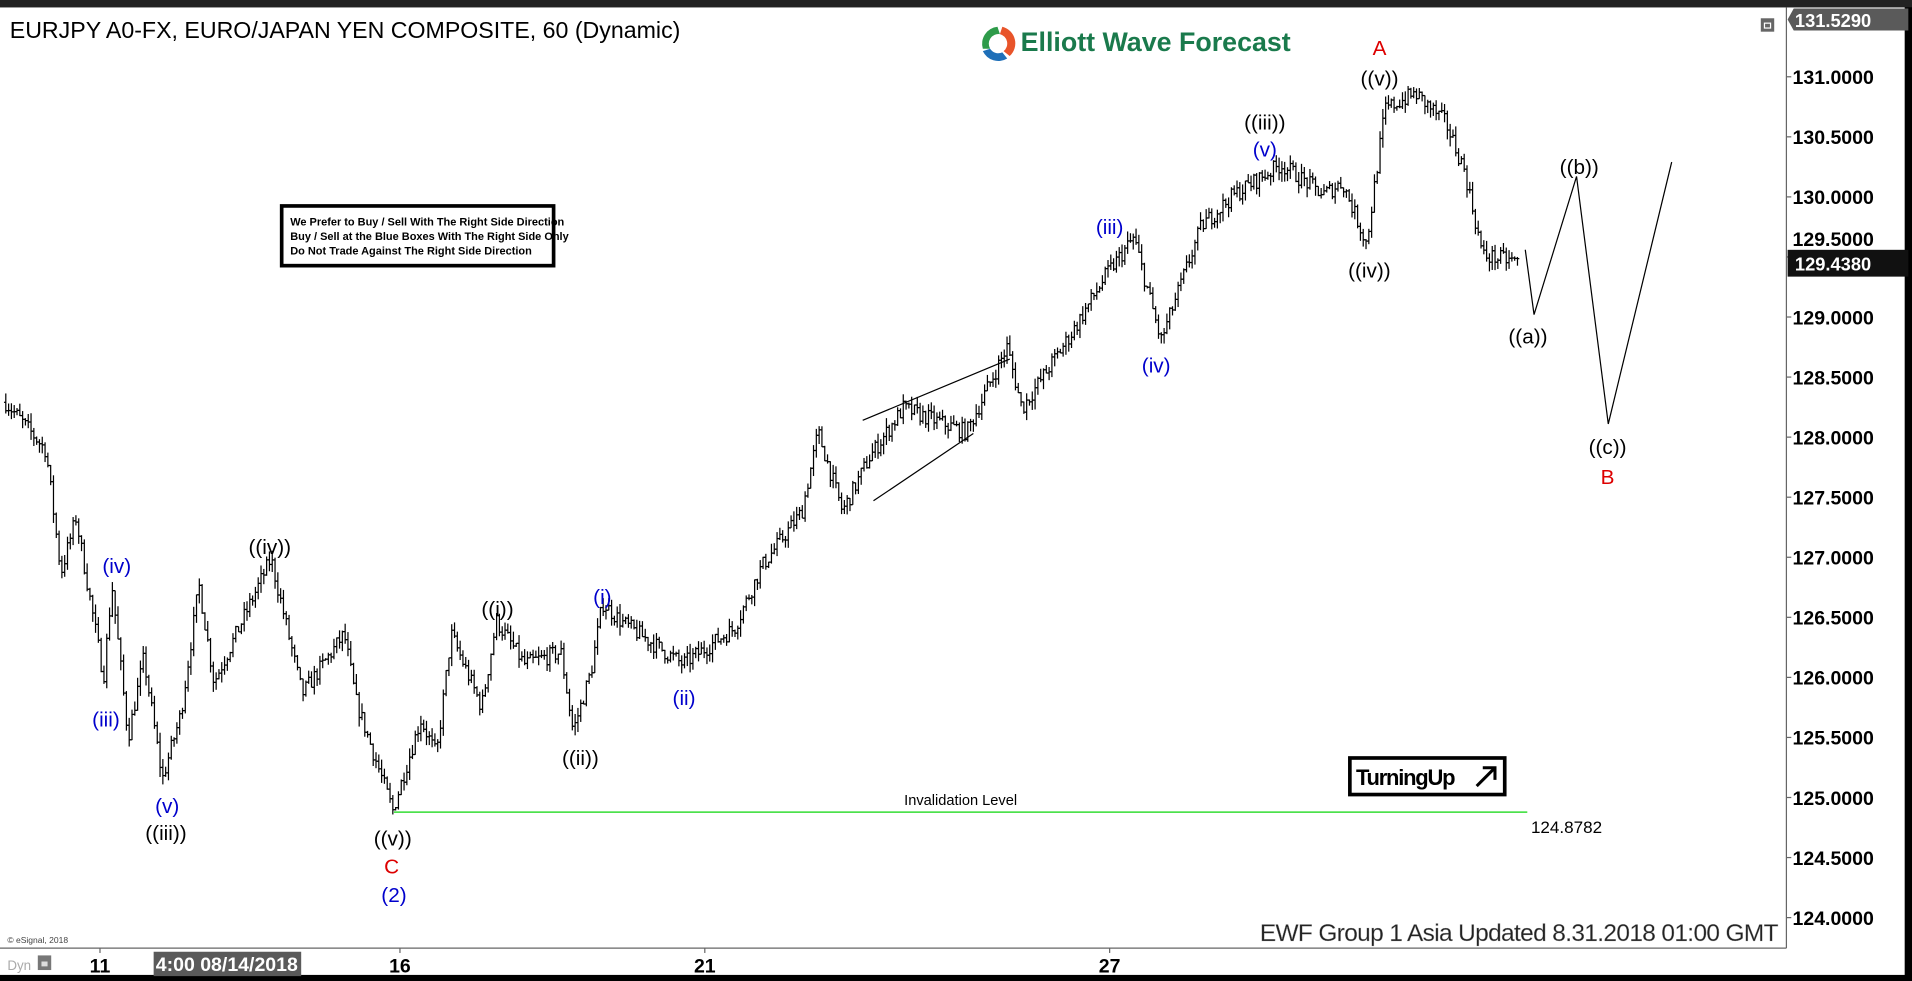 This screenshot has height=981, width=1912. Describe the element at coordinates (1834, 559) in the screenshot. I see `y-tick-label: 127.0000` at that location.